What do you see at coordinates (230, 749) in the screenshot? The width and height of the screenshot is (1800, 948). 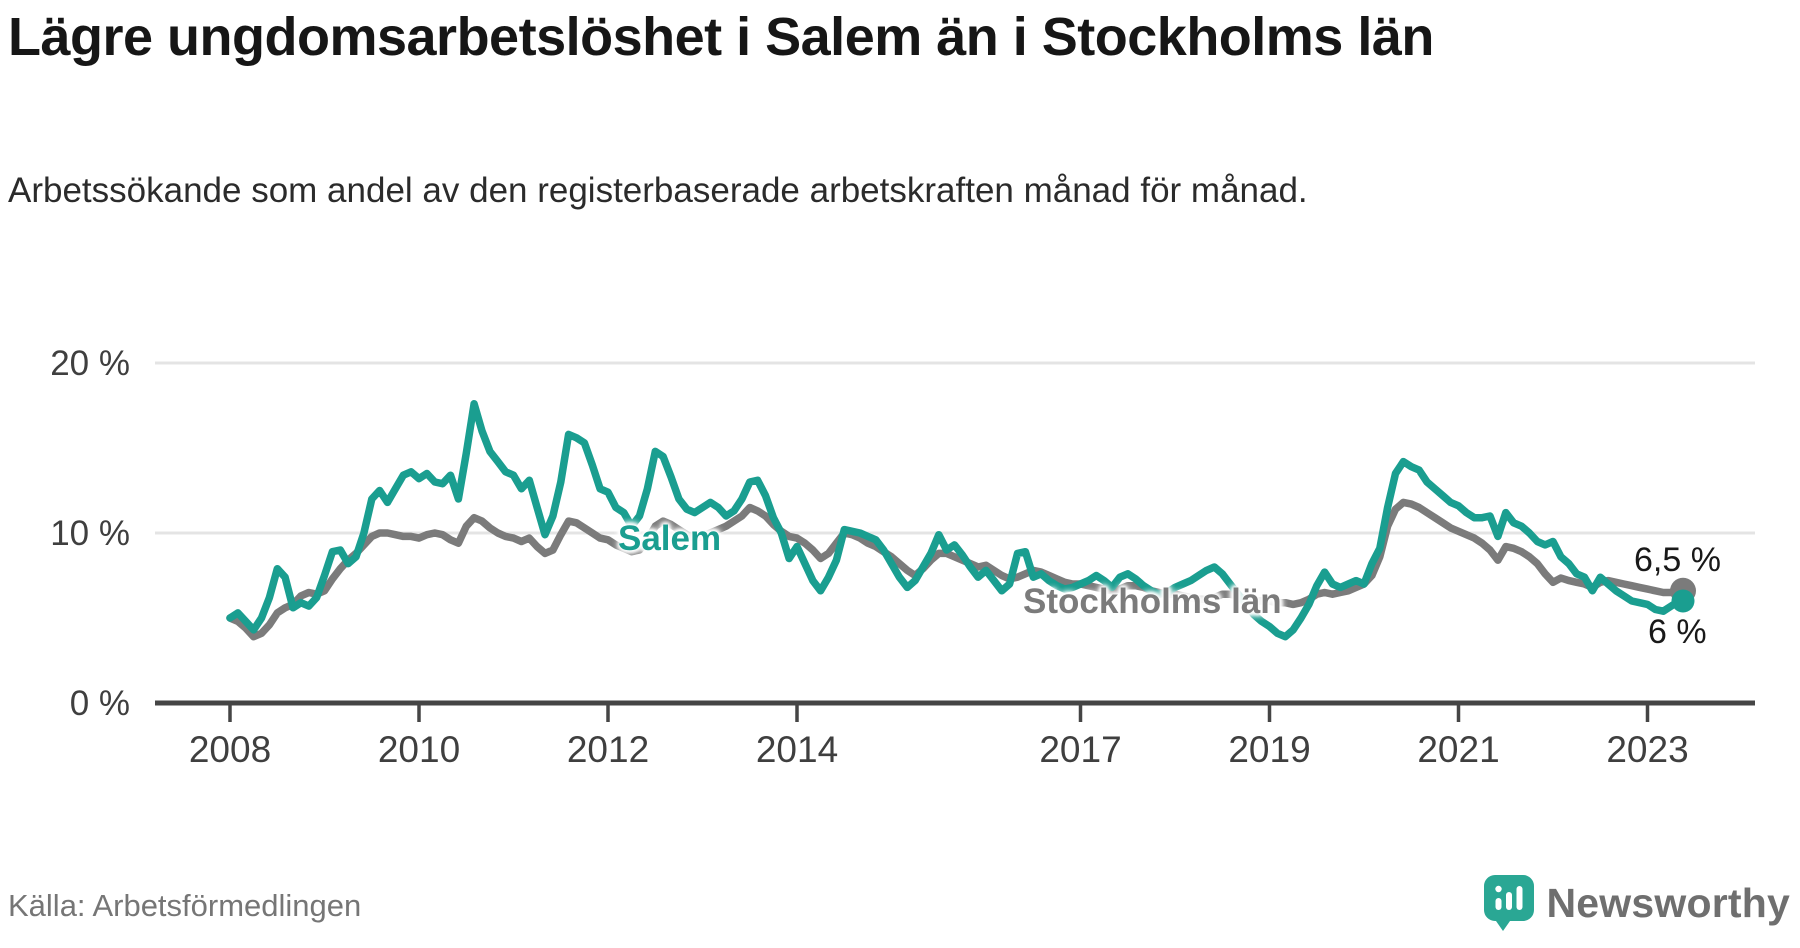 I see `x-tick-label: 2008` at bounding box center [230, 749].